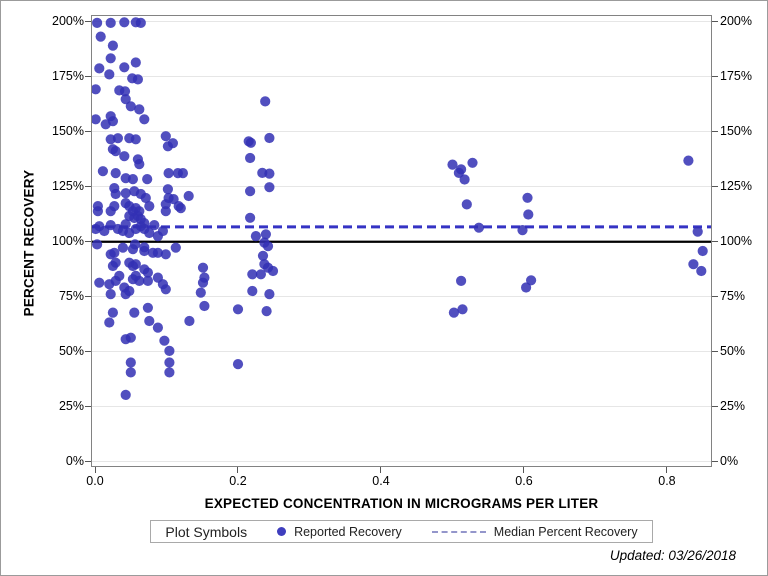  What do you see at coordinates (565, 531) in the screenshot?
I see `legend-item-label: Median Percent Recovery` at bounding box center [565, 531].